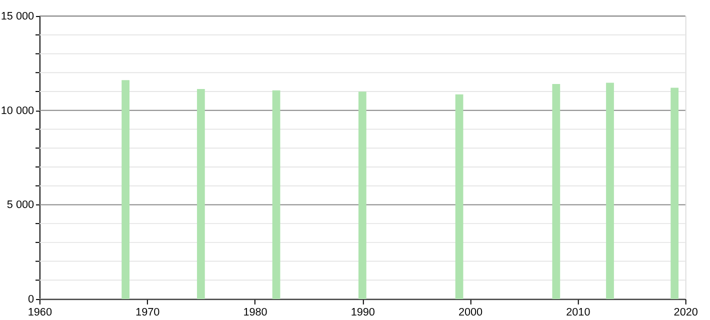  What do you see at coordinates (31, 299) in the screenshot?
I see `y-tick-label: 0` at bounding box center [31, 299].